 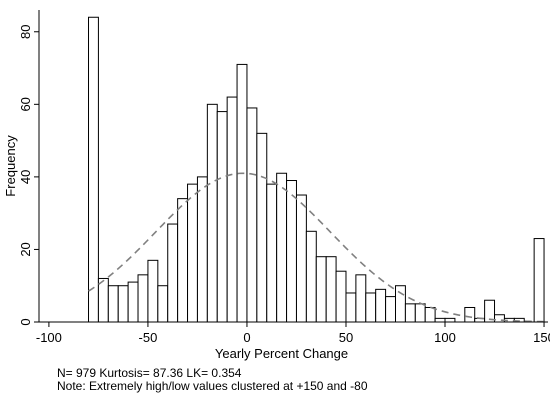 What do you see at coordinates (25, 32) in the screenshot?
I see `y-tick-label: 80` at bounding box center [25, 32].